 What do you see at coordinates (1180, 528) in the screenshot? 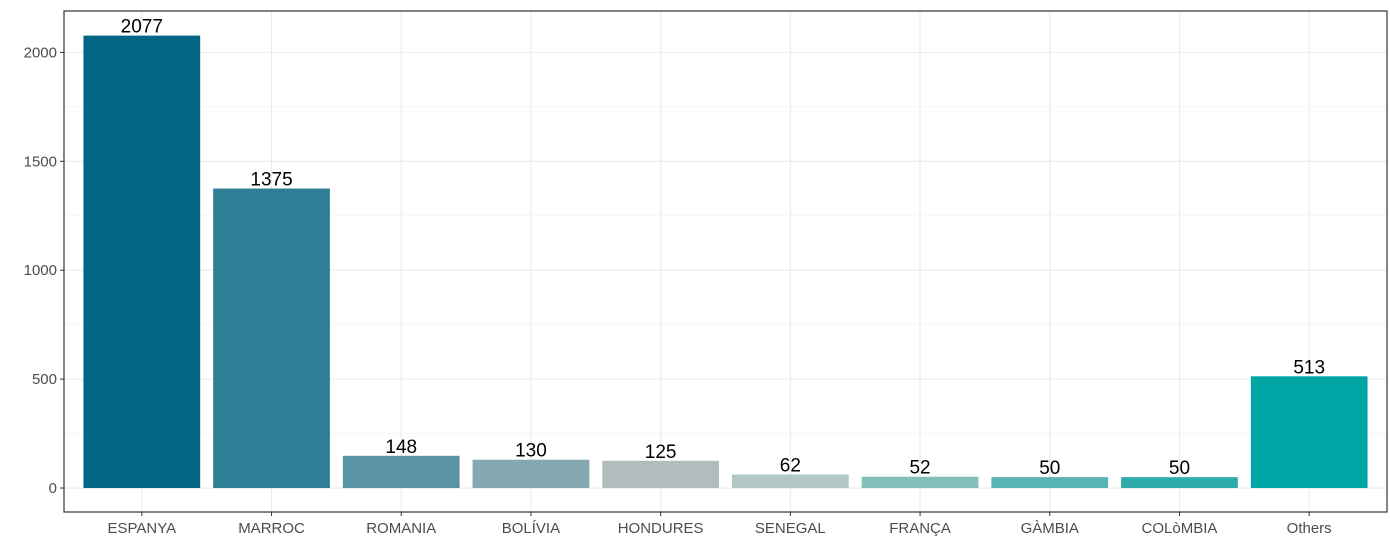
I see `x-tick-label: COLòMBIA` at bounding box center [1180, 528].